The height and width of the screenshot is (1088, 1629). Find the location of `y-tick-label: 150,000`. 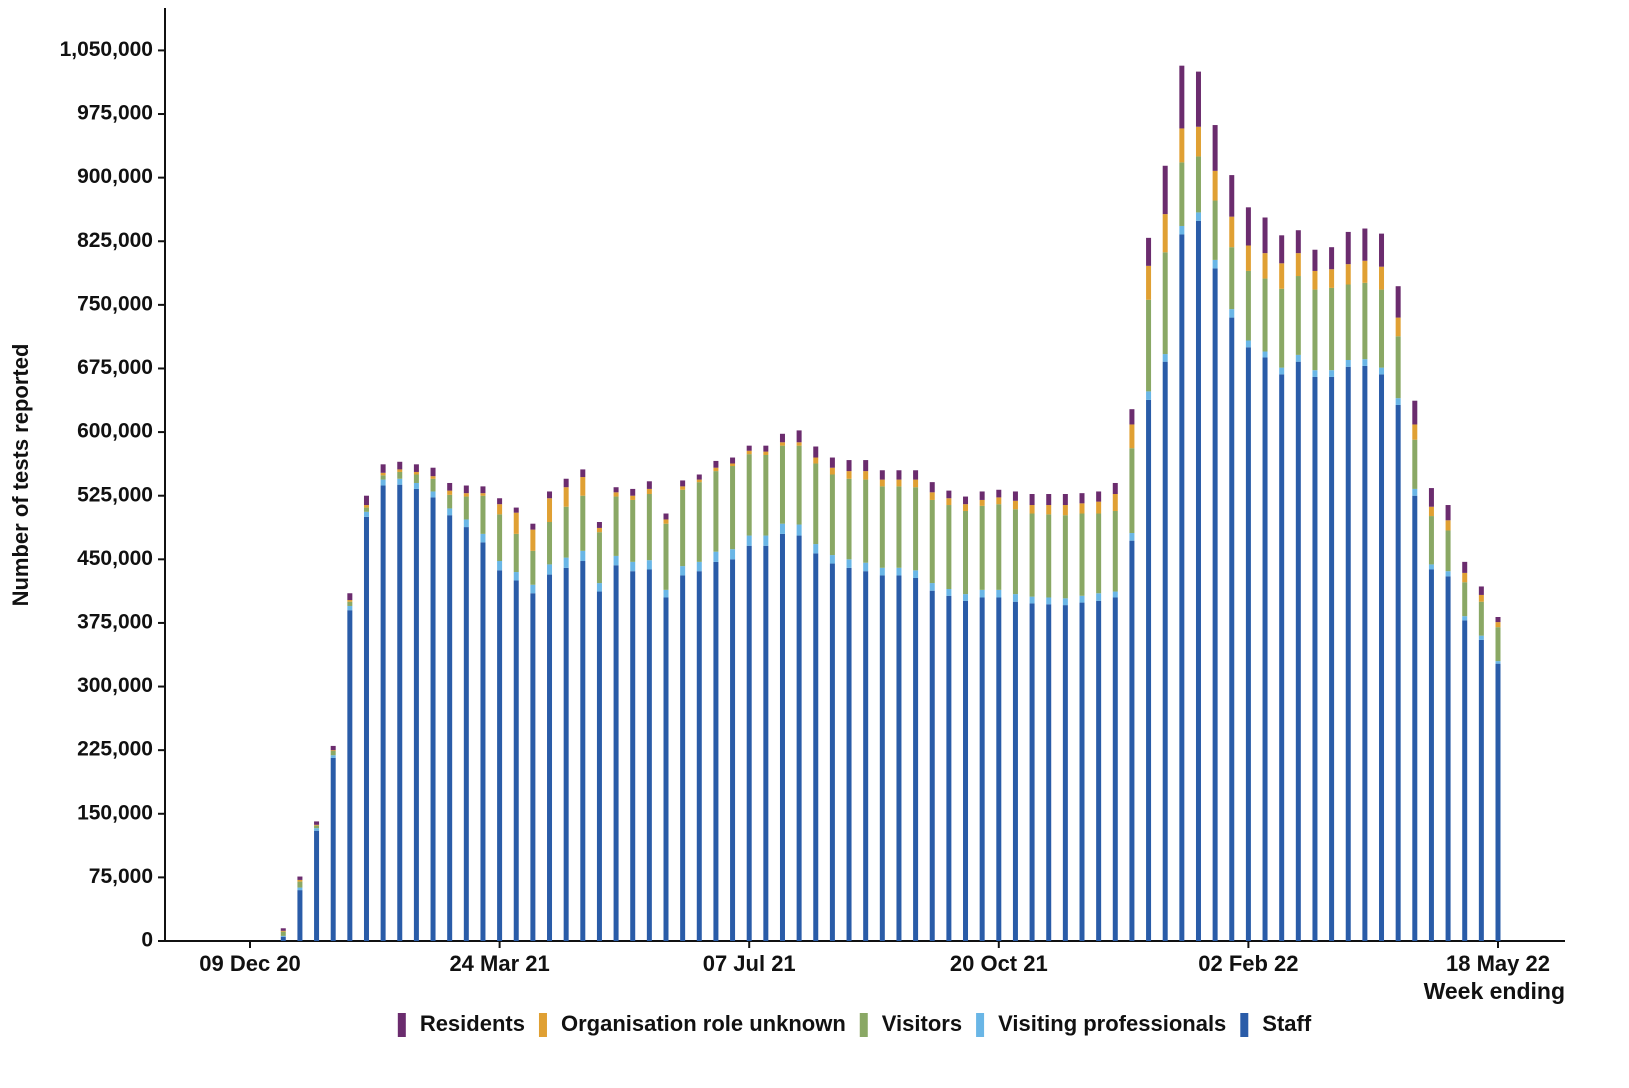

y-tick-label: 150,000 is located at coordinates (115, 812).